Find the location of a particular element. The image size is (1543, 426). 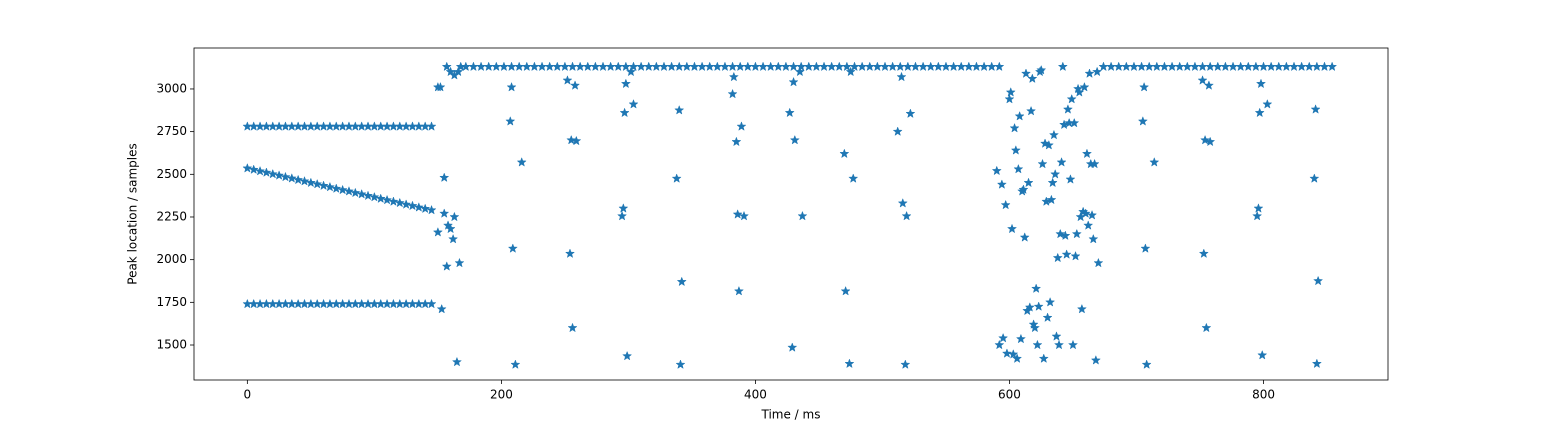

y-tick-label: 1500 is located at coordinates (171, 345).